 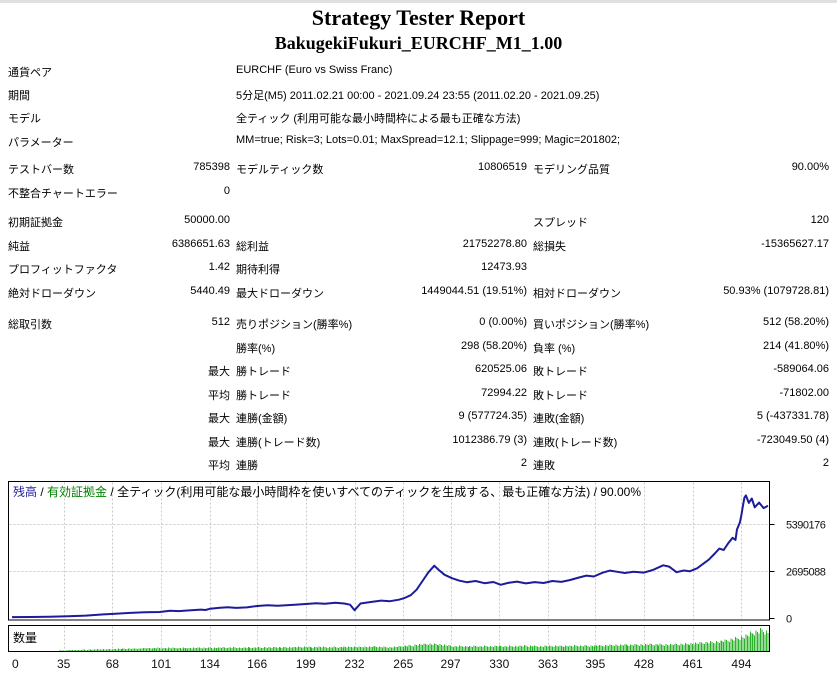 I want to click on col3-value: 120, so click(x=819, y=220).